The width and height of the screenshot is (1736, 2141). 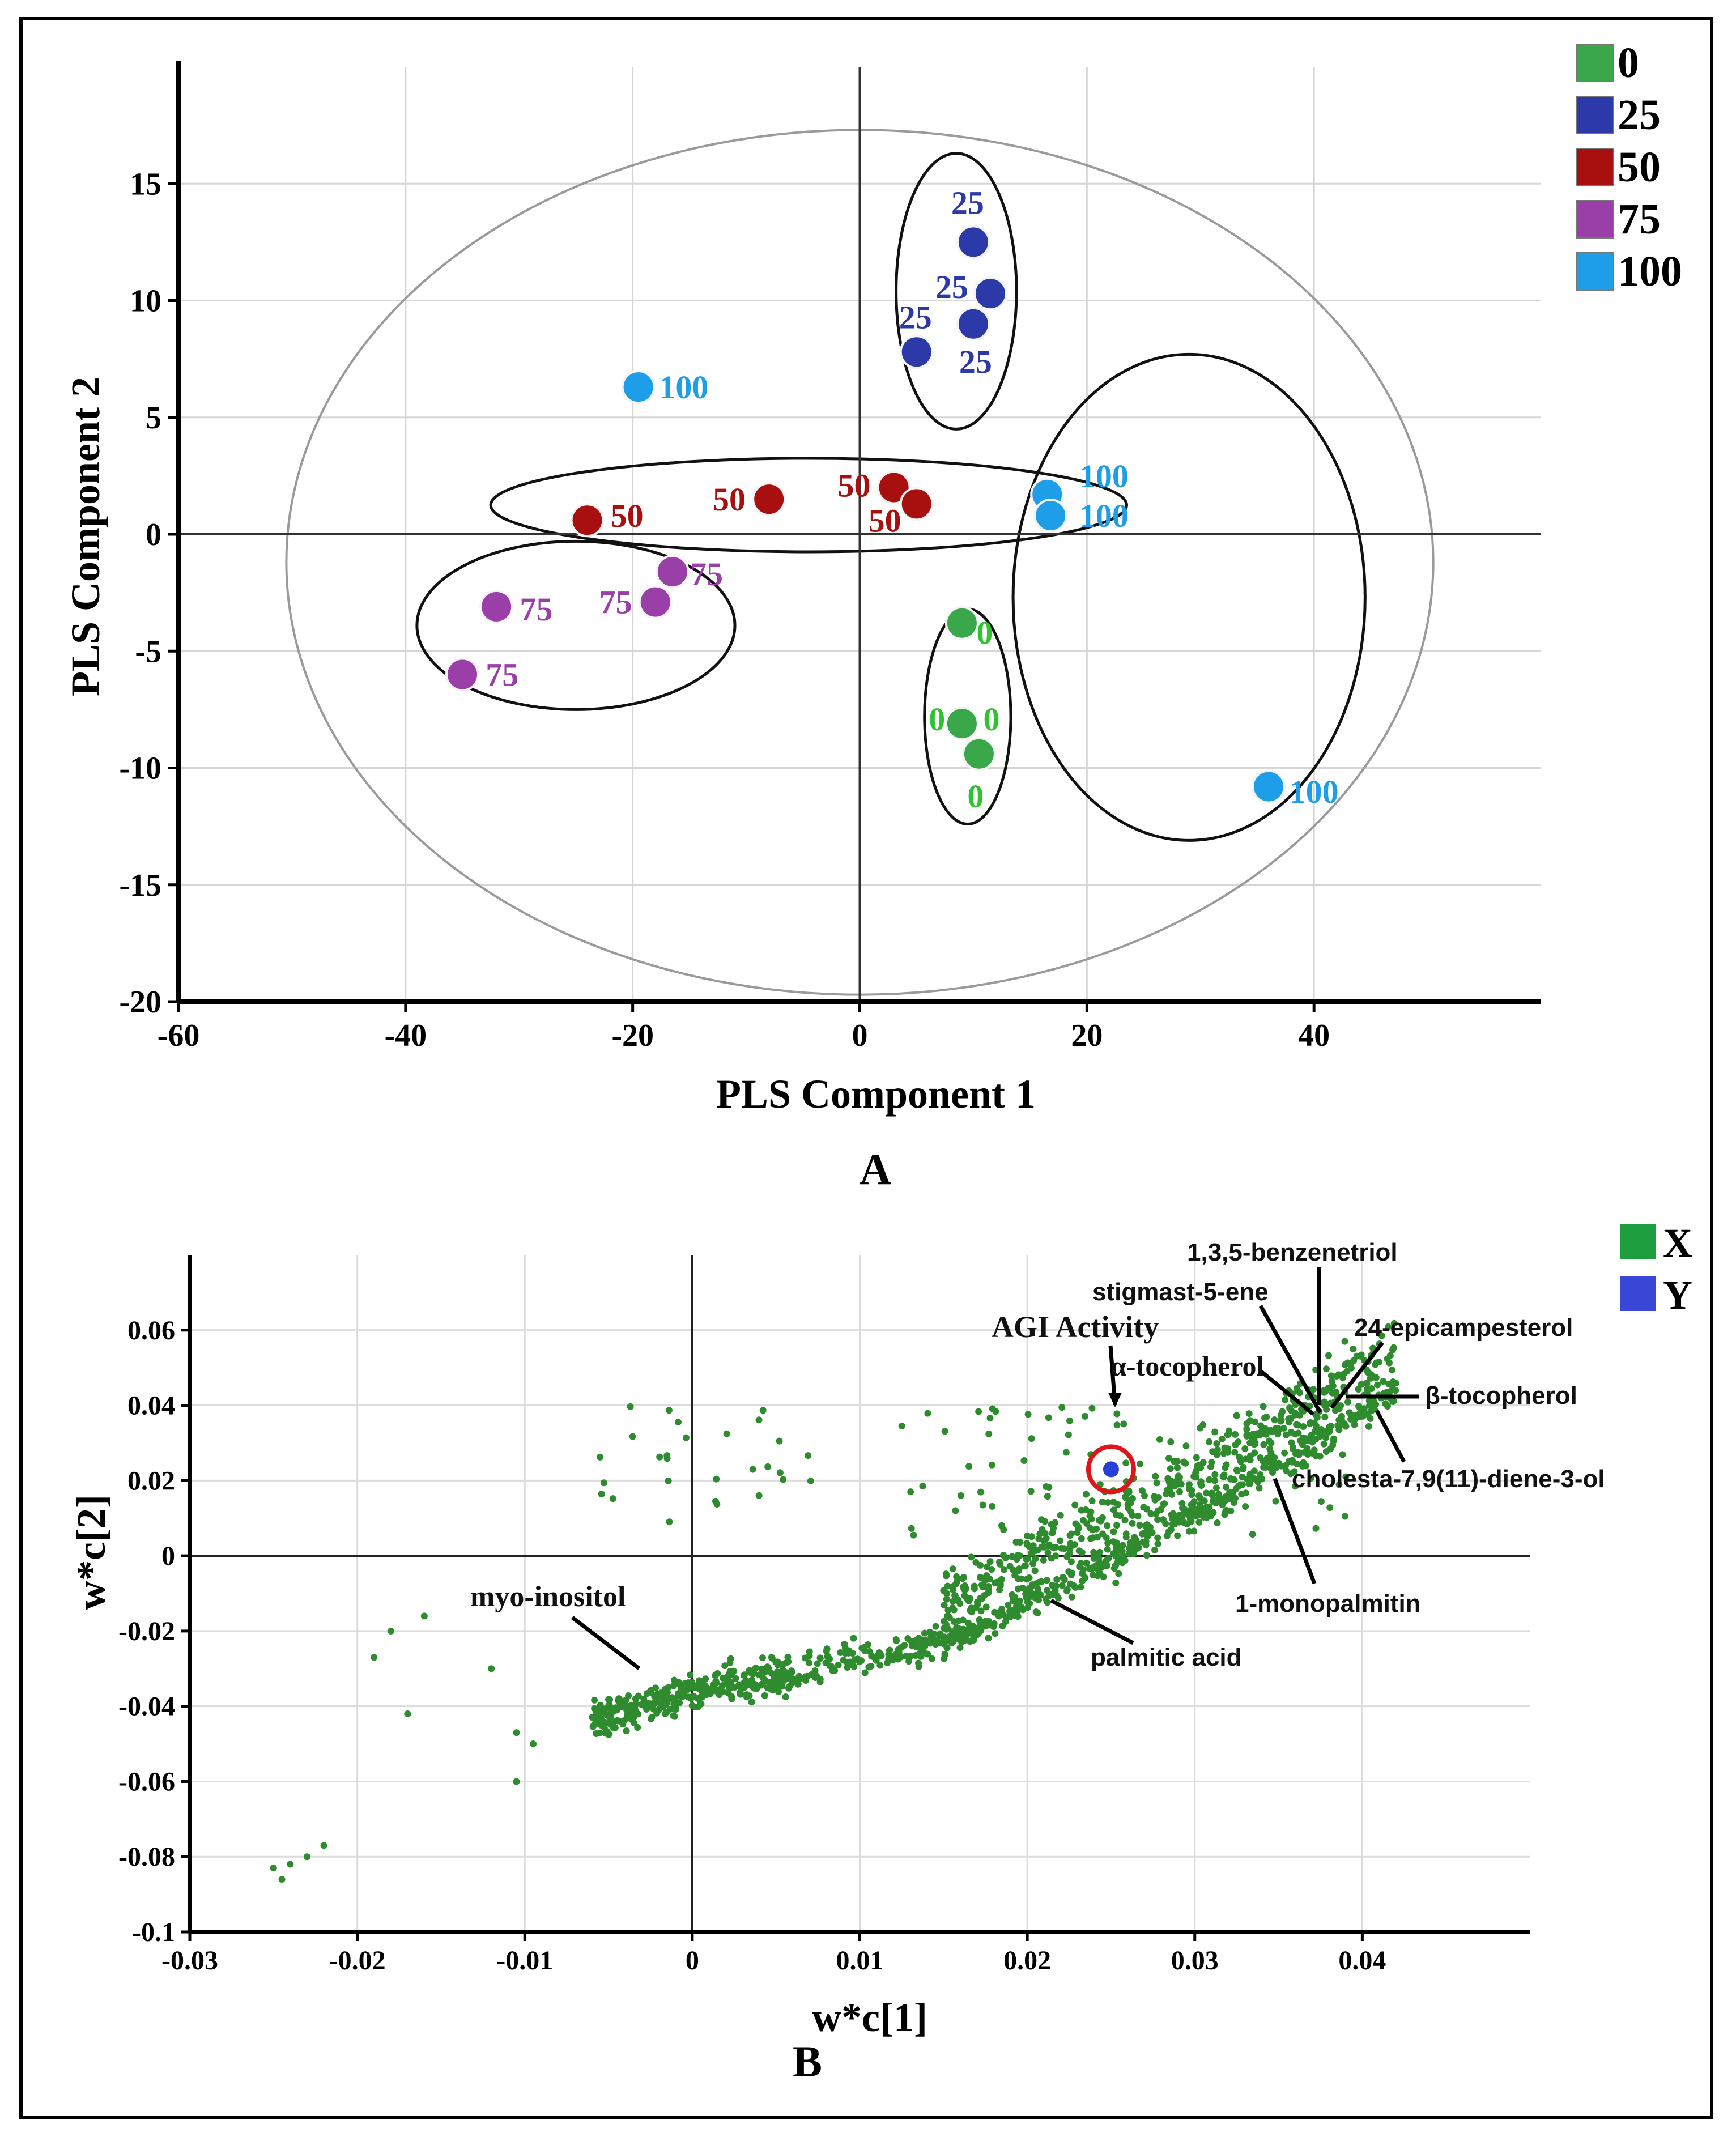 What do you see at coordinates (140, 886) in the screenshot?
I see `y-tick-label: -15` at bounding box center [140, 886].